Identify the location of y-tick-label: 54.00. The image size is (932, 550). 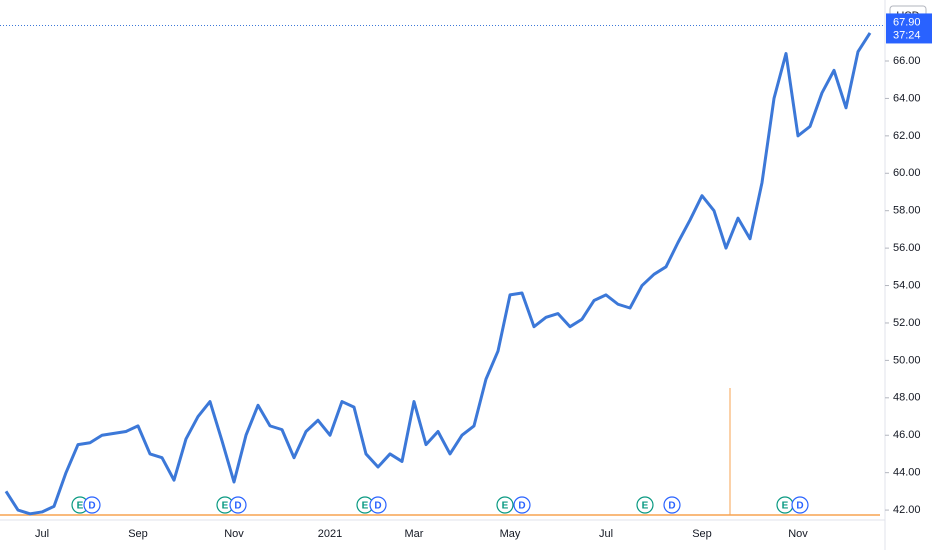
(907, 285).